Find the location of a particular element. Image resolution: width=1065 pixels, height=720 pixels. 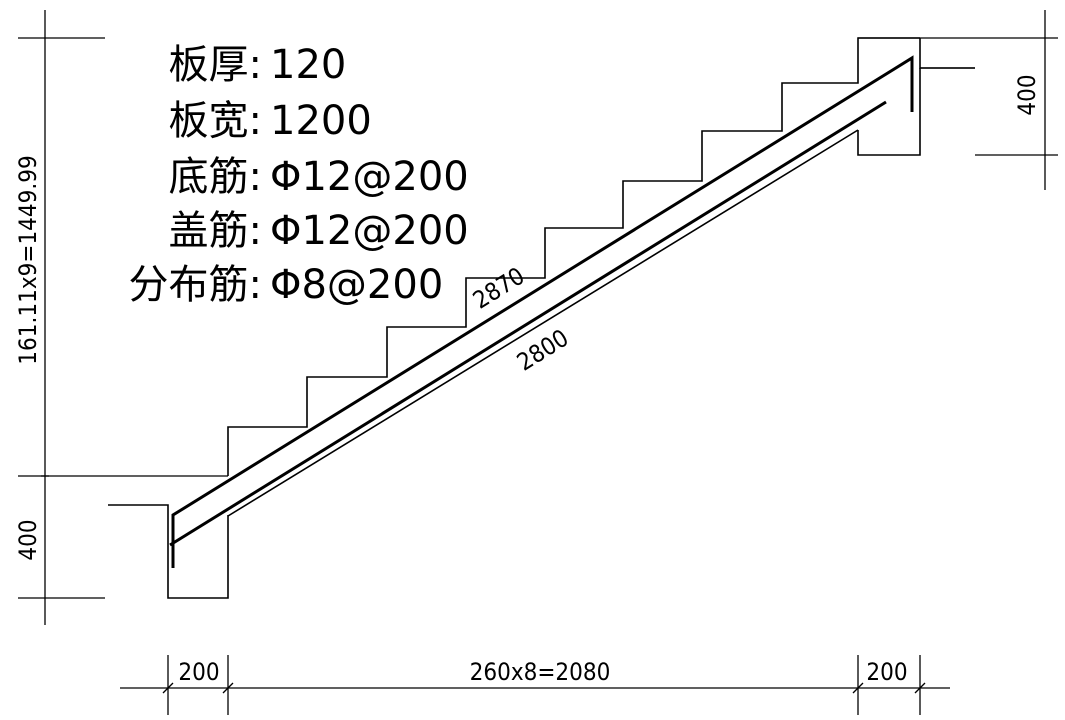

left-support-dimension: 400 is located at coordinates (28, 539).